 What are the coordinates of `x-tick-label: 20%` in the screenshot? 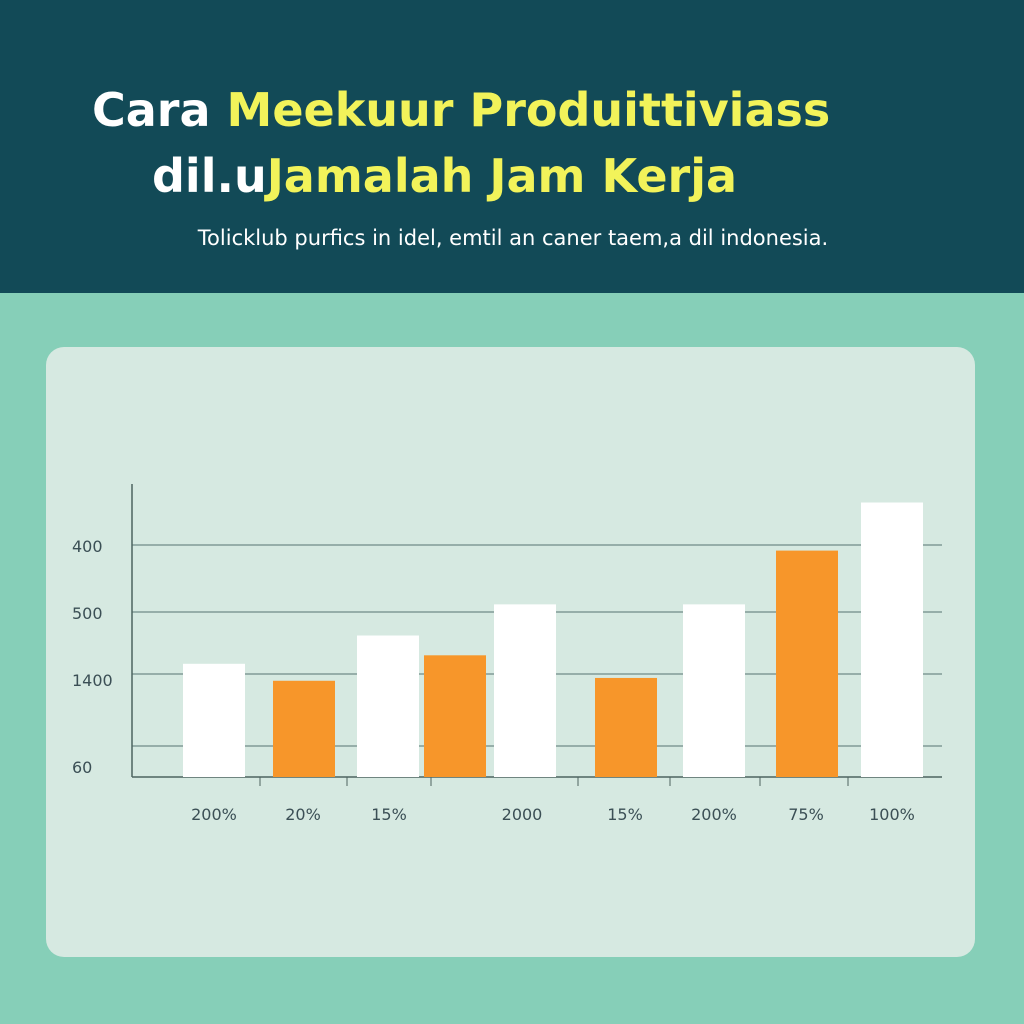 It's located at (303, 814).